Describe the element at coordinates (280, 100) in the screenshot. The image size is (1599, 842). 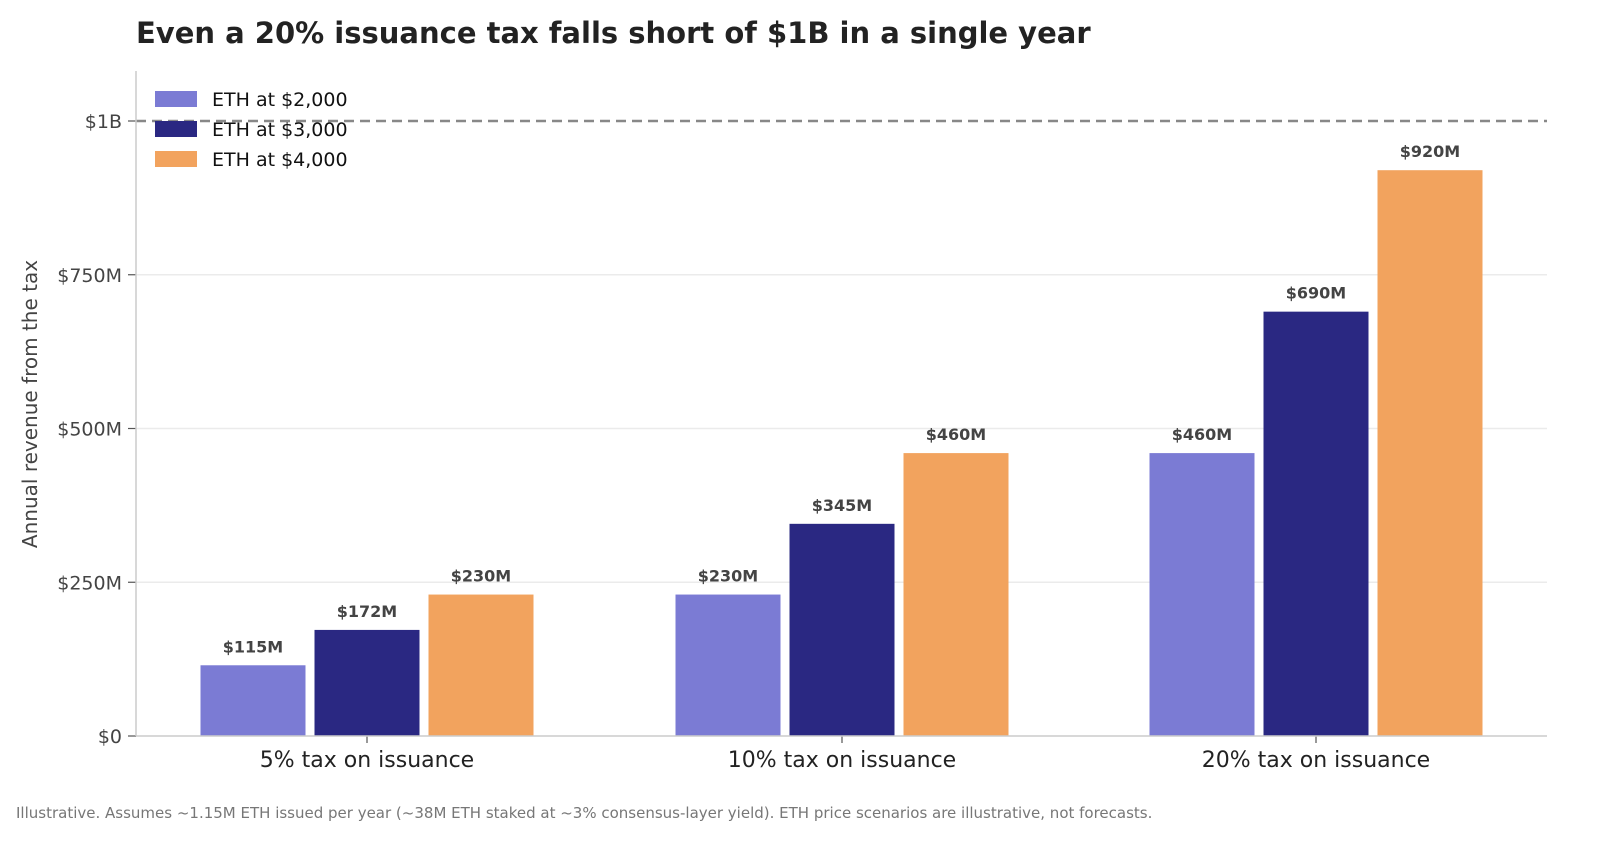
I see `legend-label: ETH at $2,000` at that location.